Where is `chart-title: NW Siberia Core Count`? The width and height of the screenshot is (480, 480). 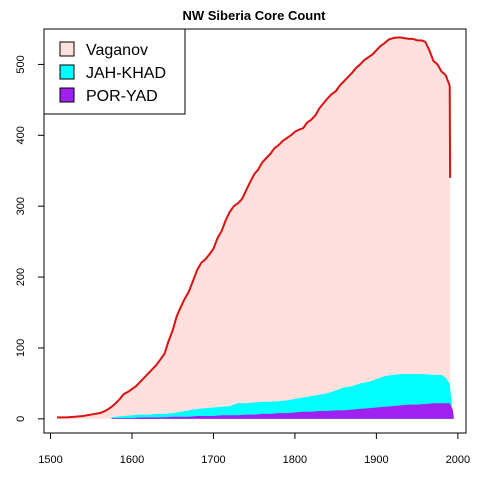
chart-title: NW Siberia Core Count is located at coordinates (254, 15).